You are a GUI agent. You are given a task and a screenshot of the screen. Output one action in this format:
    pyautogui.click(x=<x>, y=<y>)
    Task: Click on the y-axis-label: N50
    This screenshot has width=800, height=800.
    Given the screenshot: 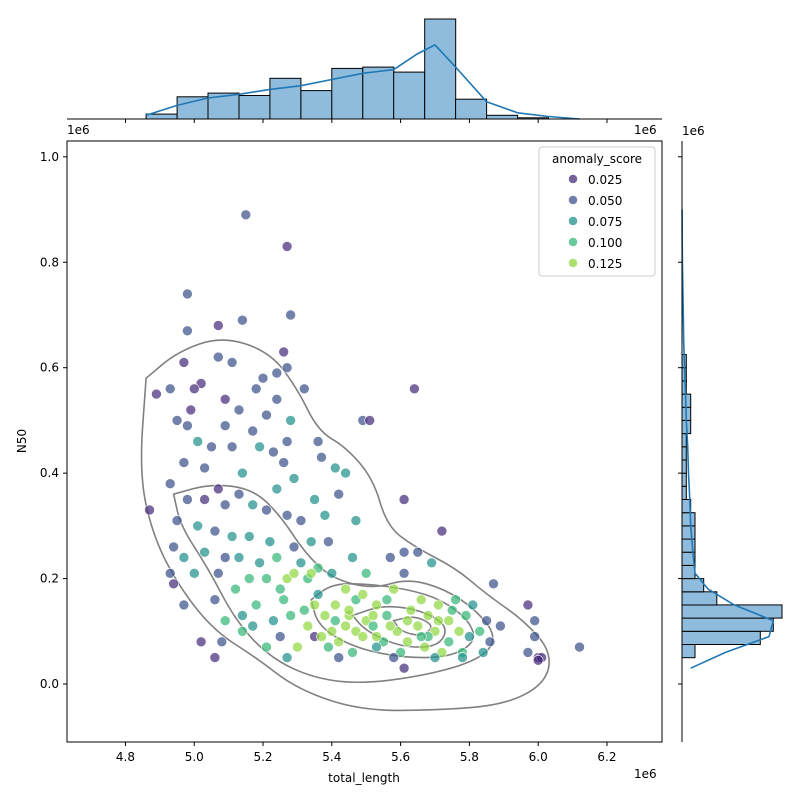 What is the action you would take?
    pyautogui.click(x=22, y=441)
    